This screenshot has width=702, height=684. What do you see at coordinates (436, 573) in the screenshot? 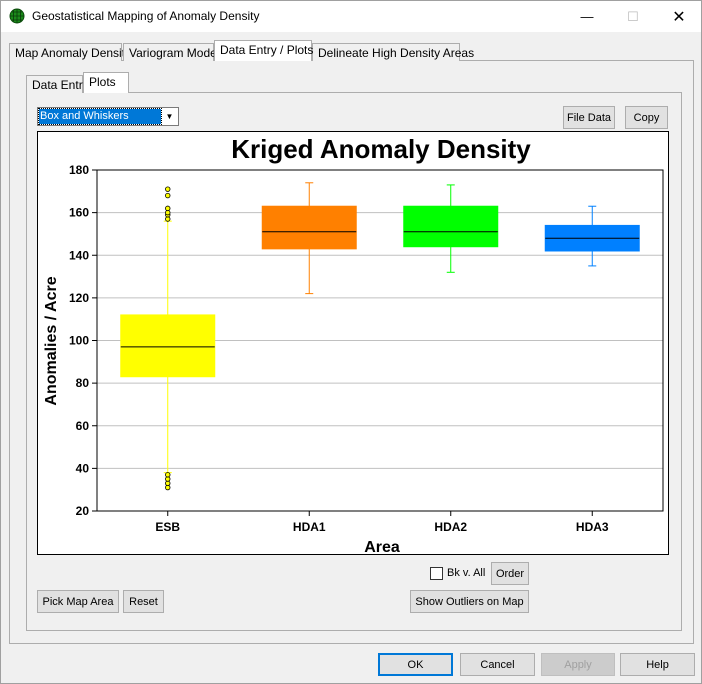
I see `bk-v-all-checkbox` at bounding box center [436, 573].